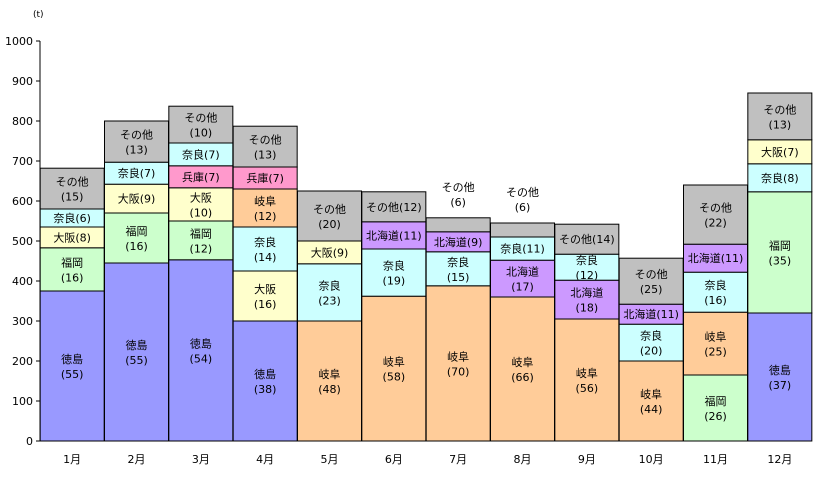 The image size is (825, 483). I want to click on bar-stack: 岐阜 (66) 北海道 (17) 奈良(11) その他 (6), so click(522, 314).